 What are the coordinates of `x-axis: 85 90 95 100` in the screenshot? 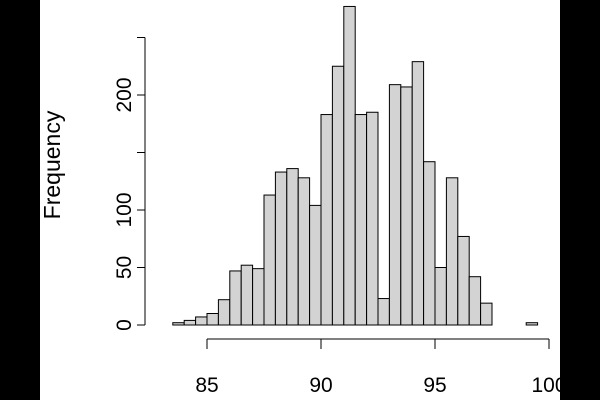 It's located at (377, 367).